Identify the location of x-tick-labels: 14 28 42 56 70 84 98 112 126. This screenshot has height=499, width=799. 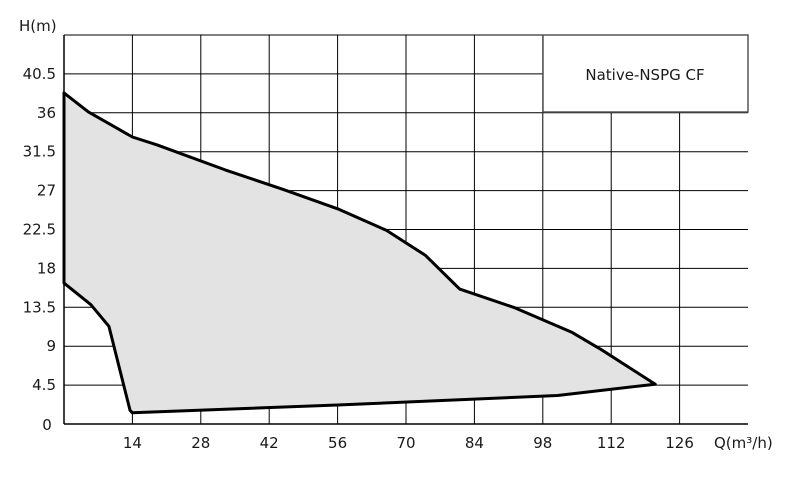
(408, 443).